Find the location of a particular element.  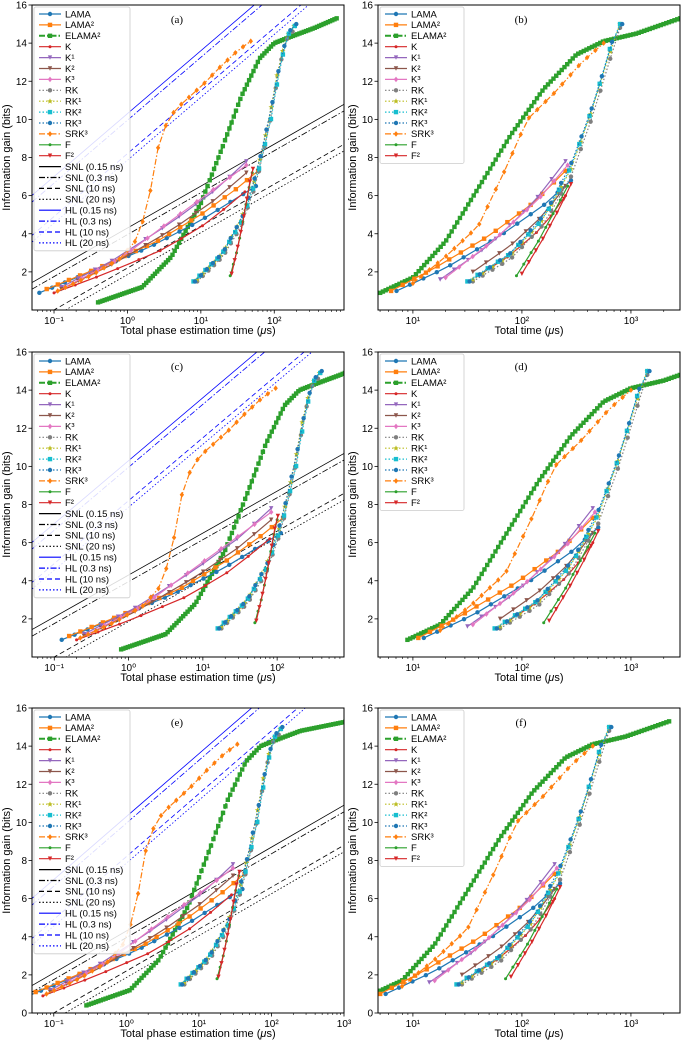

legend-item-elama2: ELAMA² is located at coordinates (415, 739).